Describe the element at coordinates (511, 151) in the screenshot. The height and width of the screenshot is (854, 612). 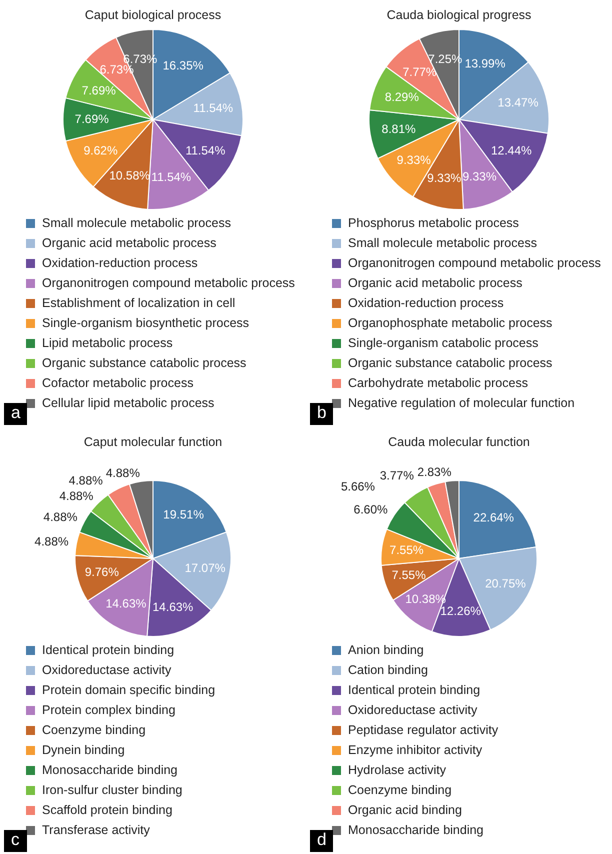
I see `data-label: 12.44%` at that location.